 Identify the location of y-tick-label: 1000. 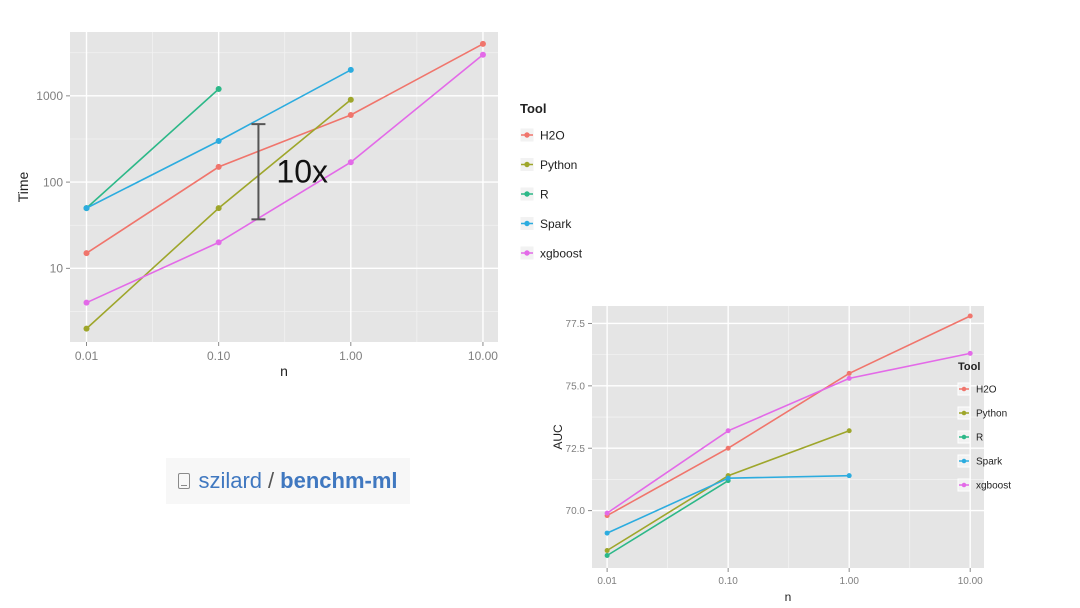
(49, 96).